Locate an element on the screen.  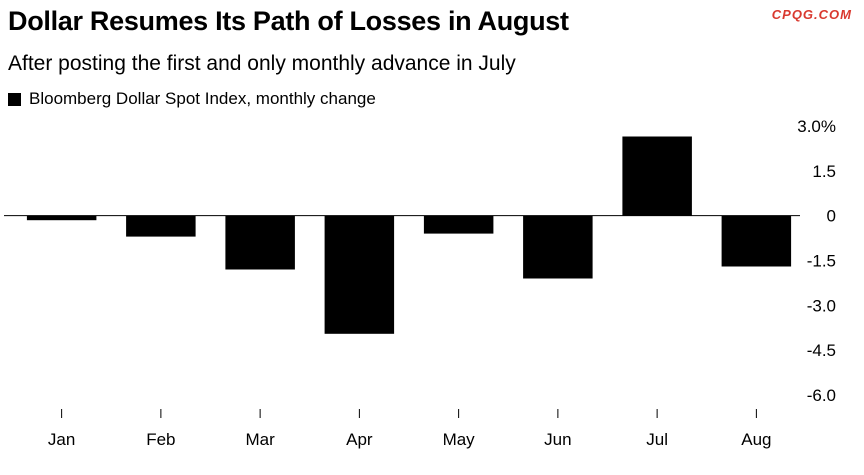
x-tick-label: Aug is located at coordinates (756, 439).